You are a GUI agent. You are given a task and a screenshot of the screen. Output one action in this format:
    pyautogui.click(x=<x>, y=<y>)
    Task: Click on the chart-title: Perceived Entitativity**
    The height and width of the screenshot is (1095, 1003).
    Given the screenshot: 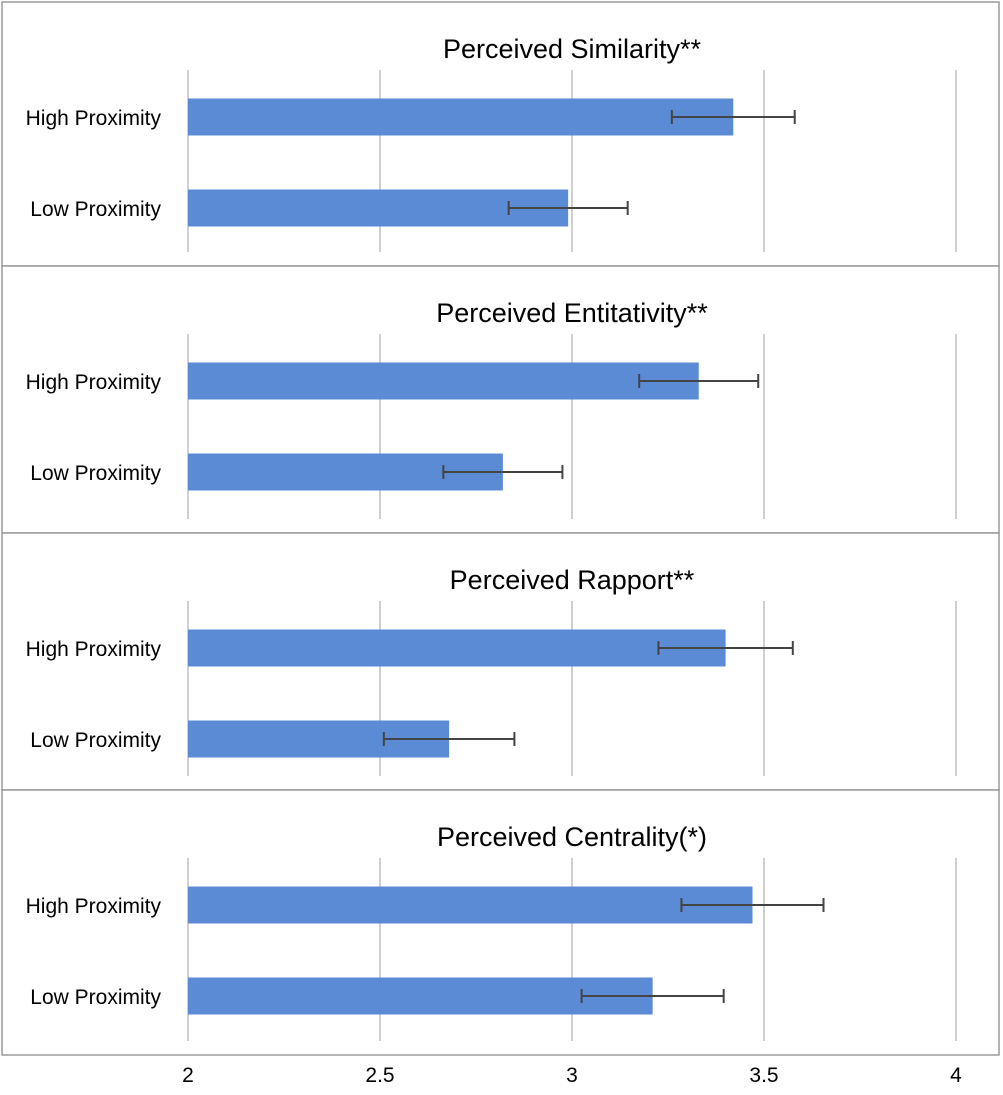 What is the action you would take?
    pyautogui.click(x=572, y=313)
    